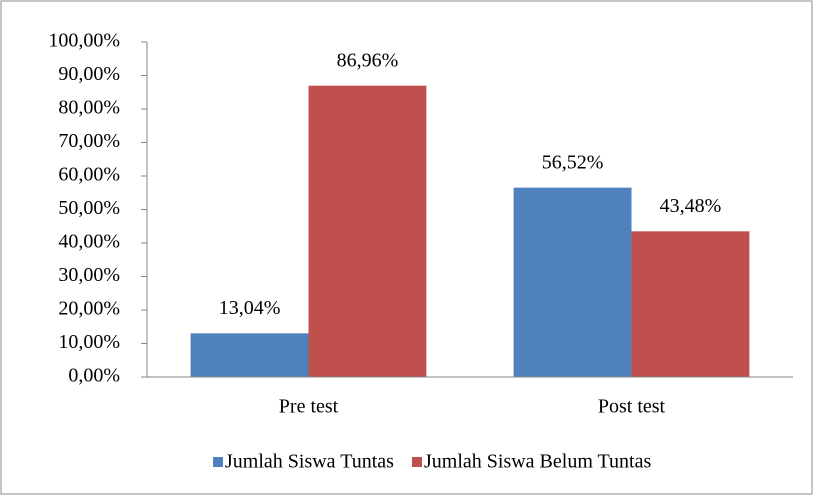 The width and height of the screenshot is (814, 496). I want to click on y-tick-label: 100,00%, so click(84, 41).